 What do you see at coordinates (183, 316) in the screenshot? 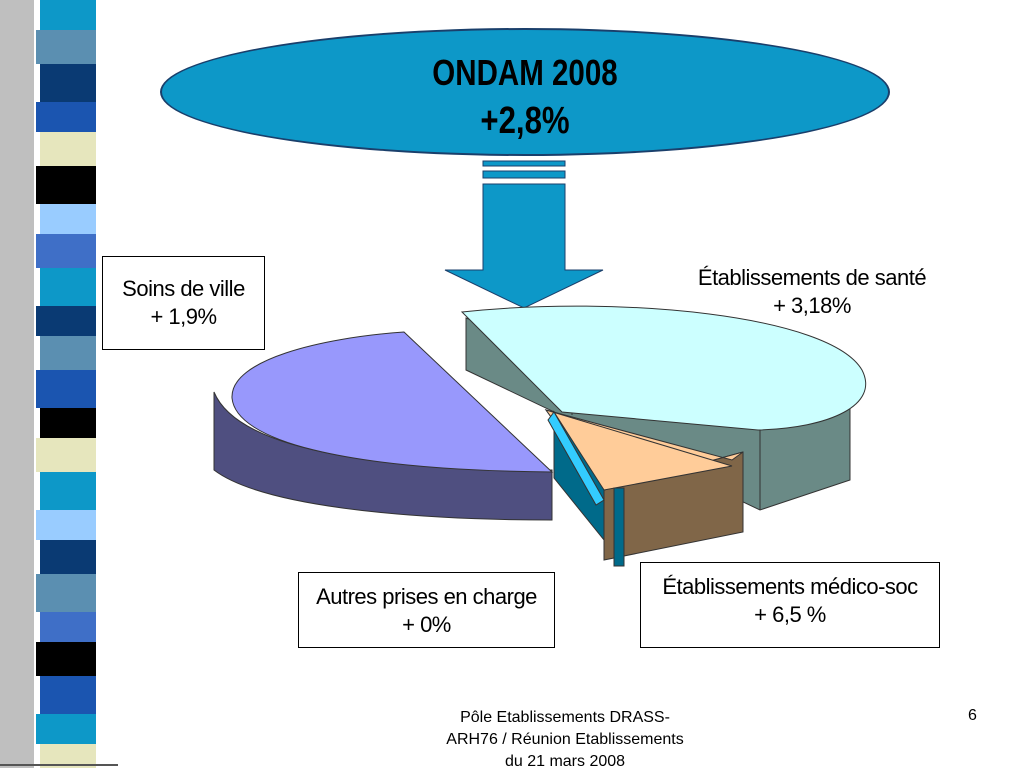
I see `segment-value: + 1,9%` at bounding box center [183, 316].